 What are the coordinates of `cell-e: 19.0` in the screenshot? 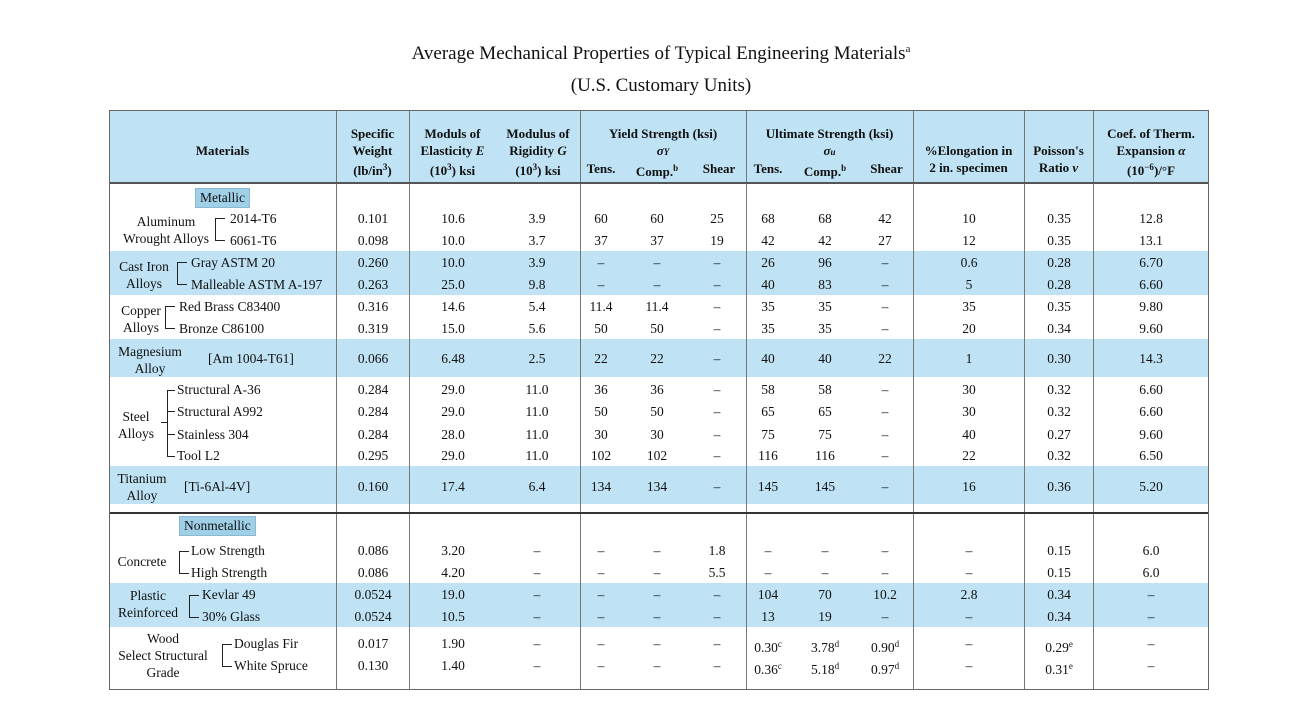 It's located at (453, 594).